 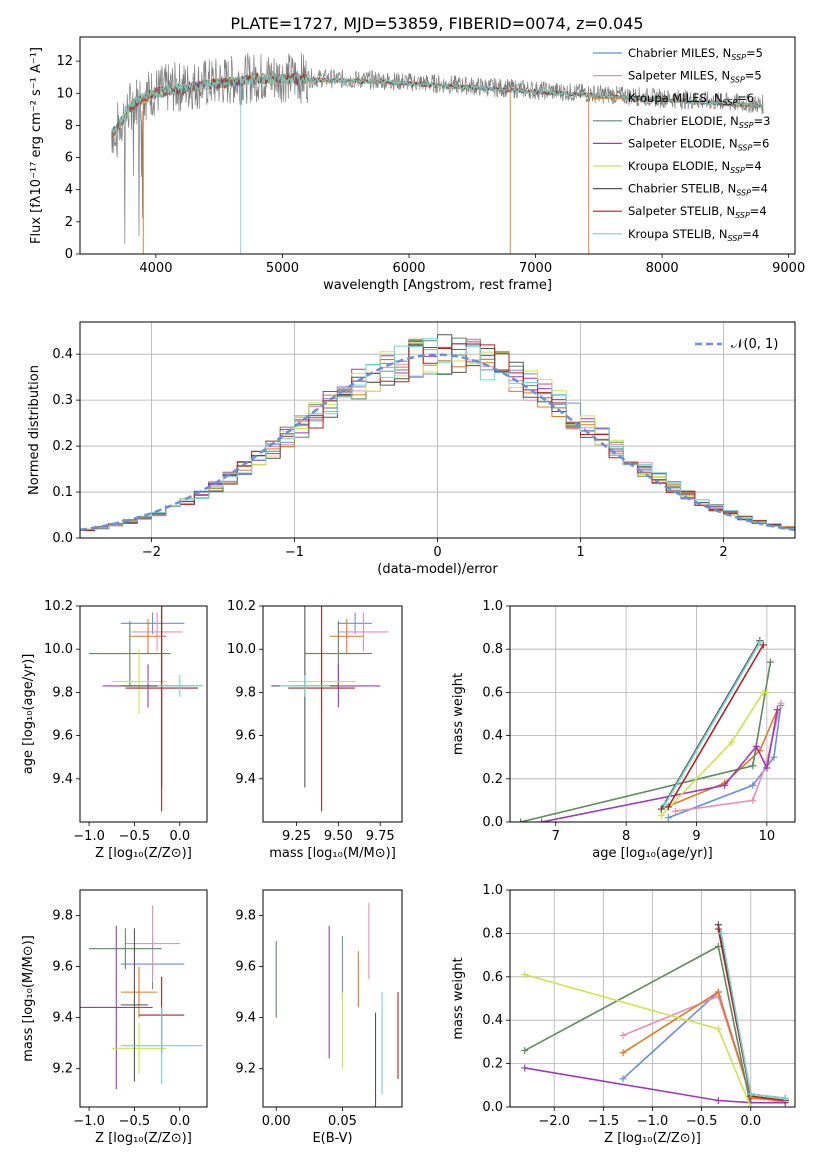 What do you see at coordinates (143, 853) in the screenshot?
I see `x-axis-label: Z [log₁₀(Z/Z⊙)]` at bounding box center [143, 853].